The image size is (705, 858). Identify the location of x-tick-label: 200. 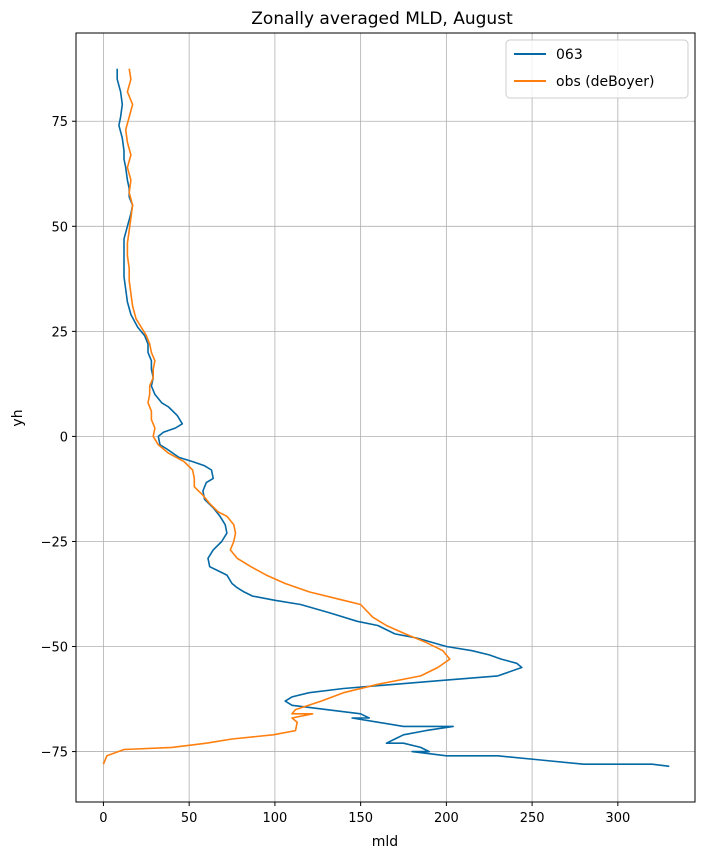
(446, 818).